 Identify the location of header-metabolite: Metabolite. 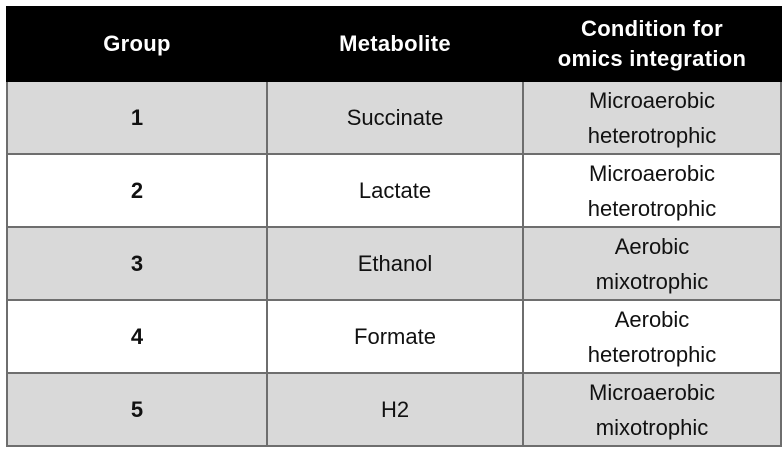
(395, 44).